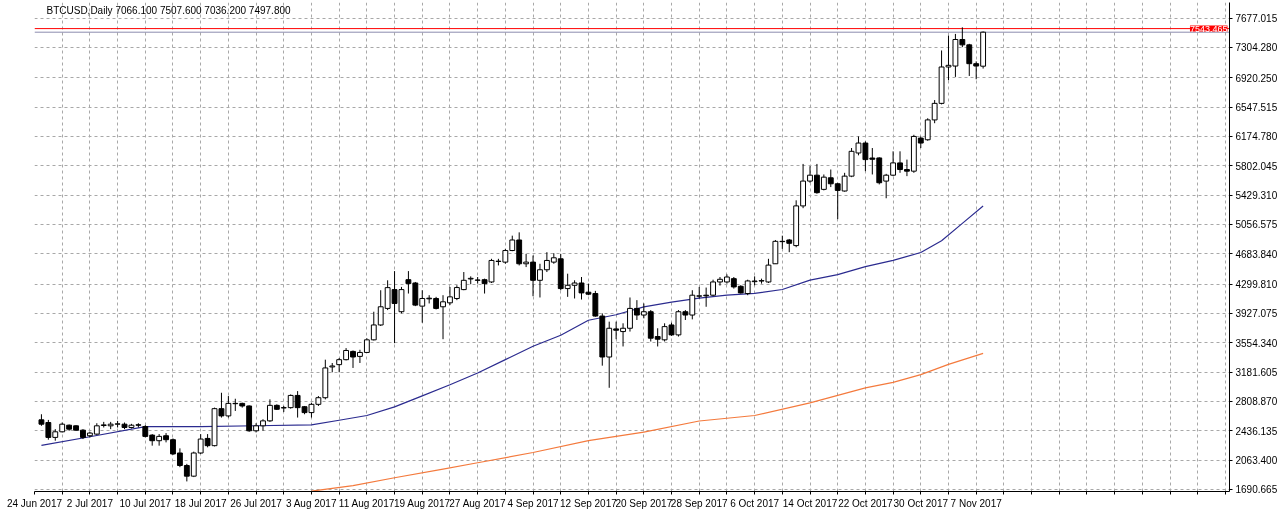  What do you see at coordinates (1256, 373) in the screenshot?
I see `y-tick-label: 3181.605` at bounding box center [1256, 373].